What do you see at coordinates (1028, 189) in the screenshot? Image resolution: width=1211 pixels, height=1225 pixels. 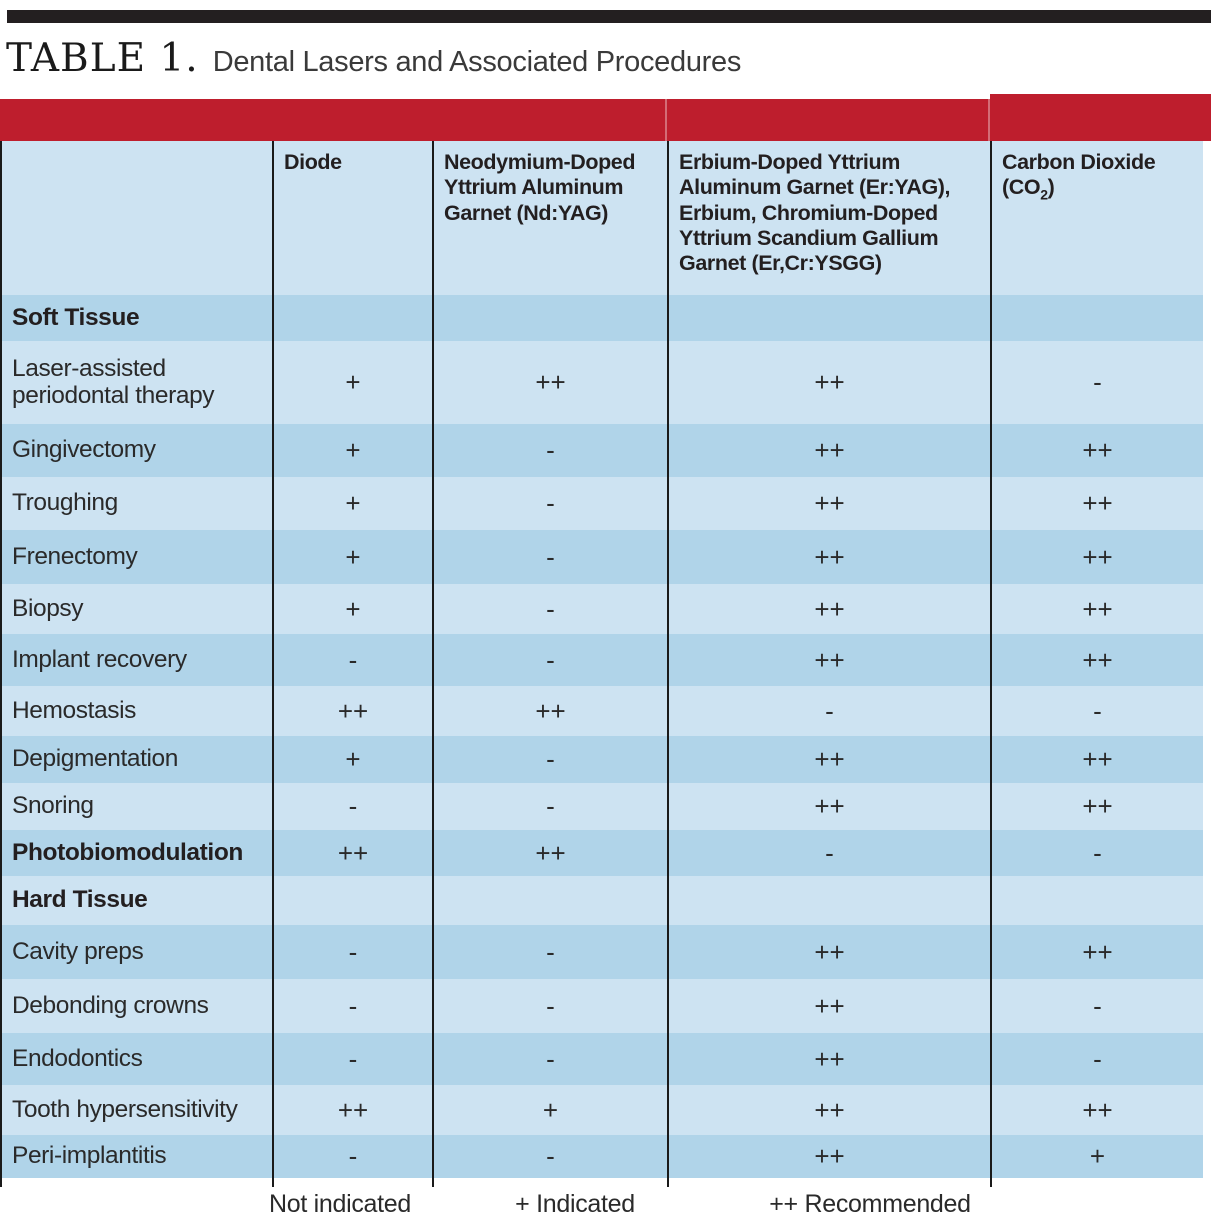 I see `col-header-co2-formula: (CO2)` at bounding box center [1028, 189].